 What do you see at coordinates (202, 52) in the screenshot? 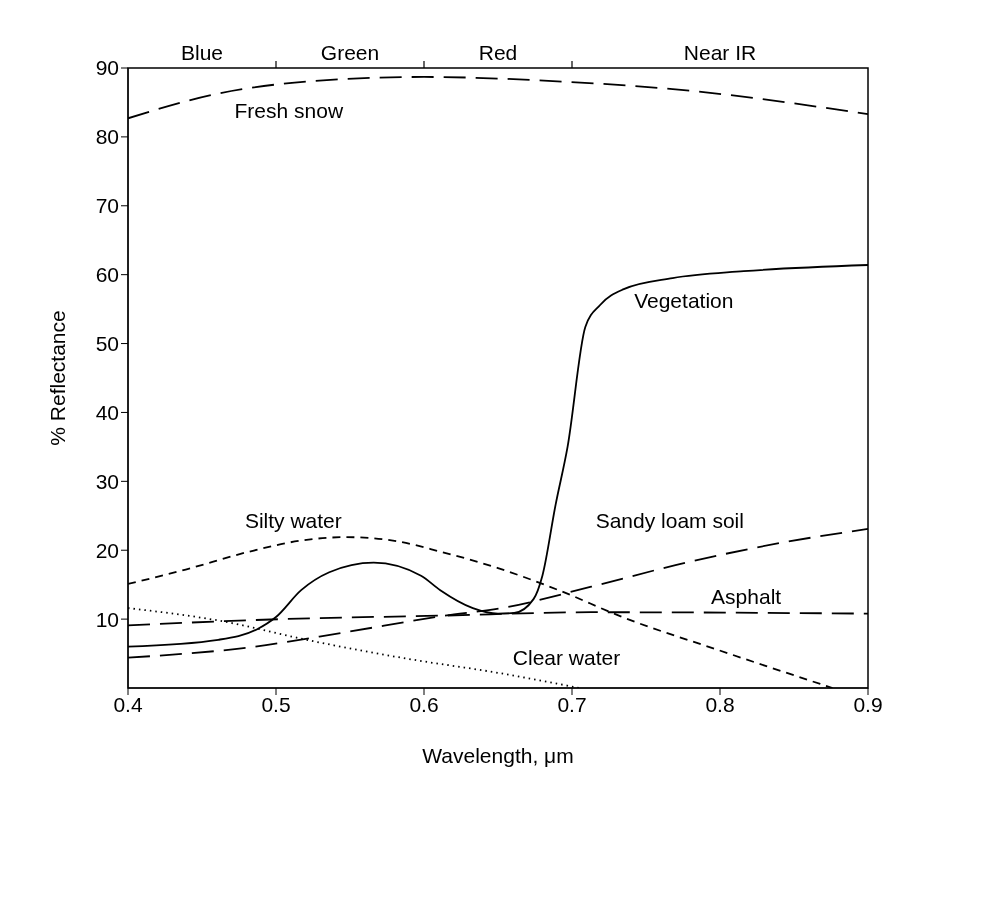
I see `text: Blue` at bounding box center [202, 52].